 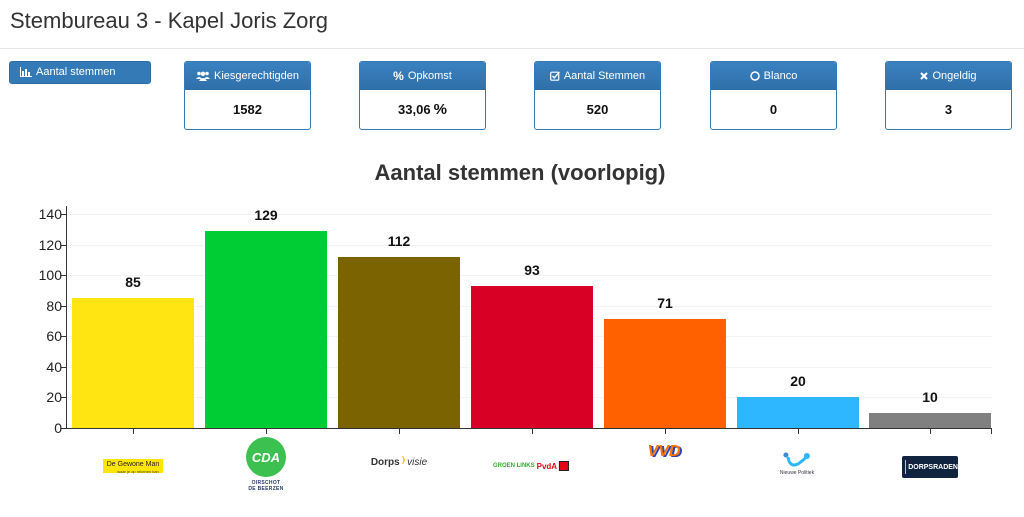 I want to click on bar-chart-icon, so click(x=26, y=72).